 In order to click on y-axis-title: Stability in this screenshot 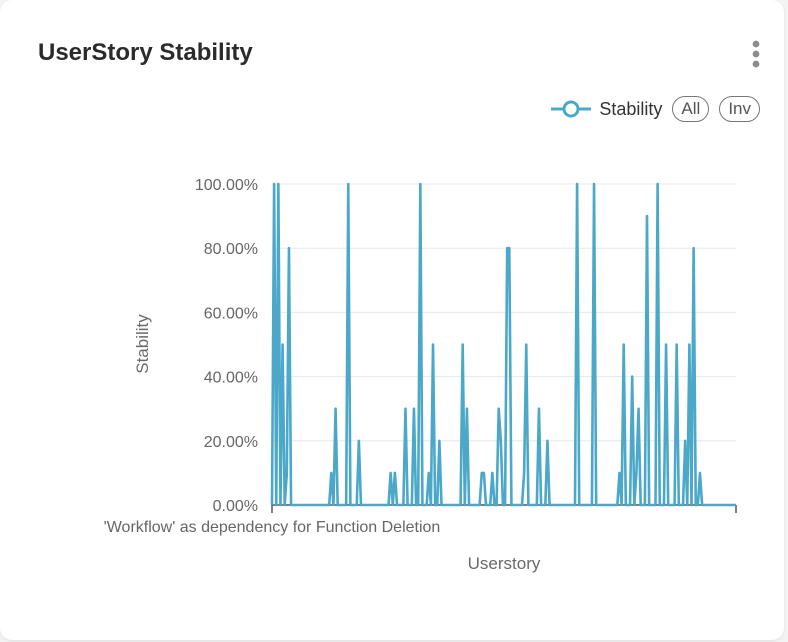, I will do `click(142, 344)`.